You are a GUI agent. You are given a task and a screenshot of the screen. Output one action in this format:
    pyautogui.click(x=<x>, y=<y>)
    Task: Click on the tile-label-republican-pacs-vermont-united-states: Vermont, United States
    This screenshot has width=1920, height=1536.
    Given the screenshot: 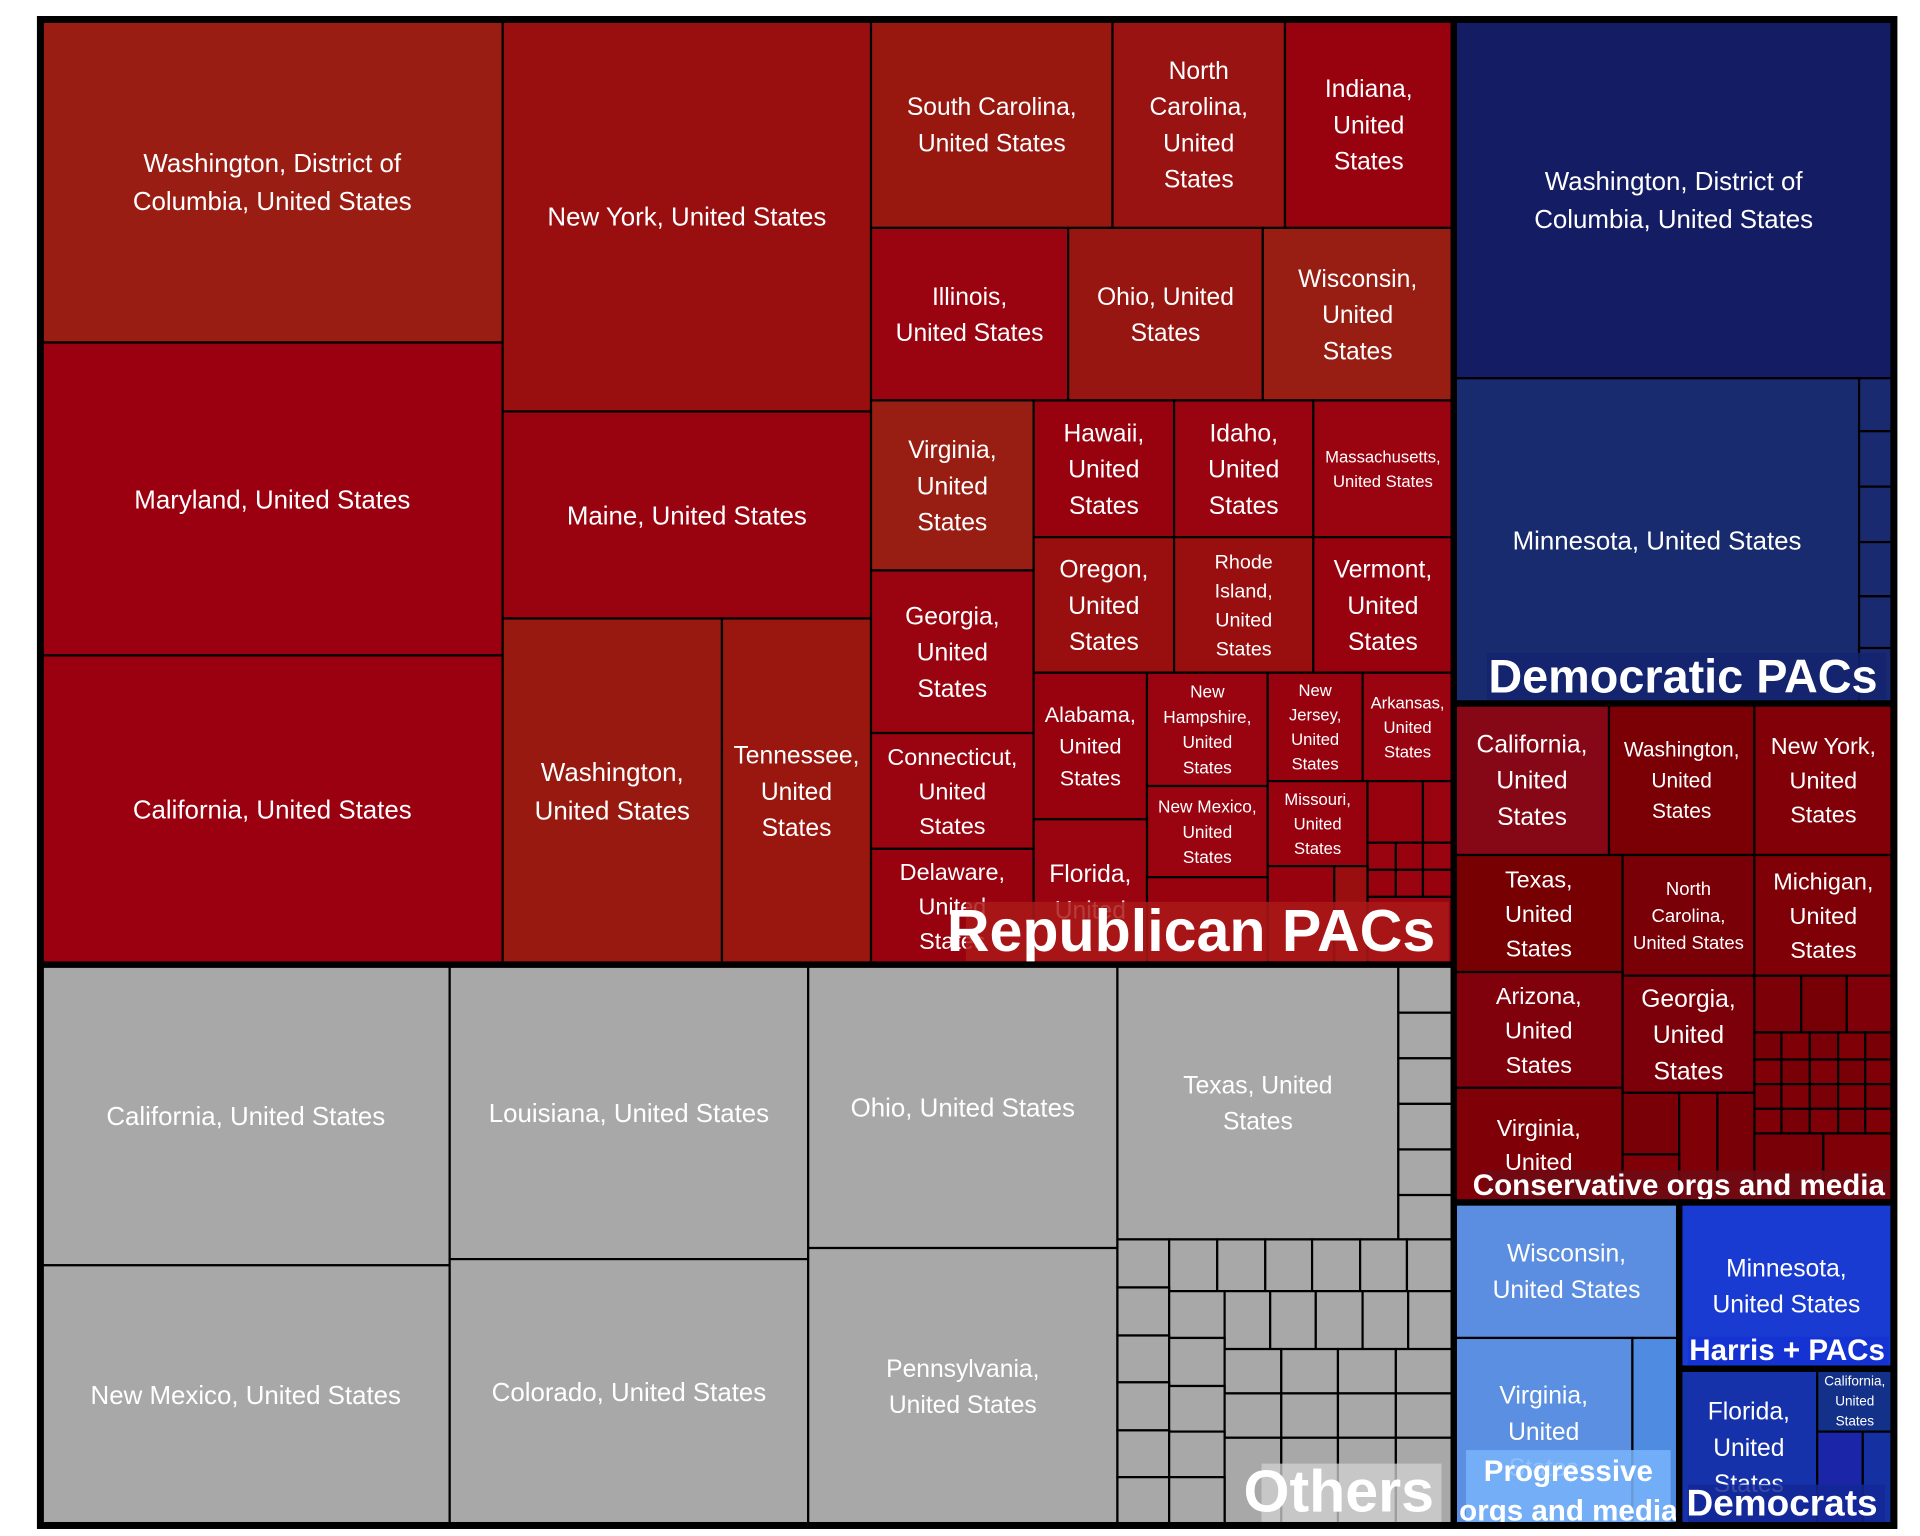 What is the action you would take?
    pyautogui.click(x=1383, y=606)
    